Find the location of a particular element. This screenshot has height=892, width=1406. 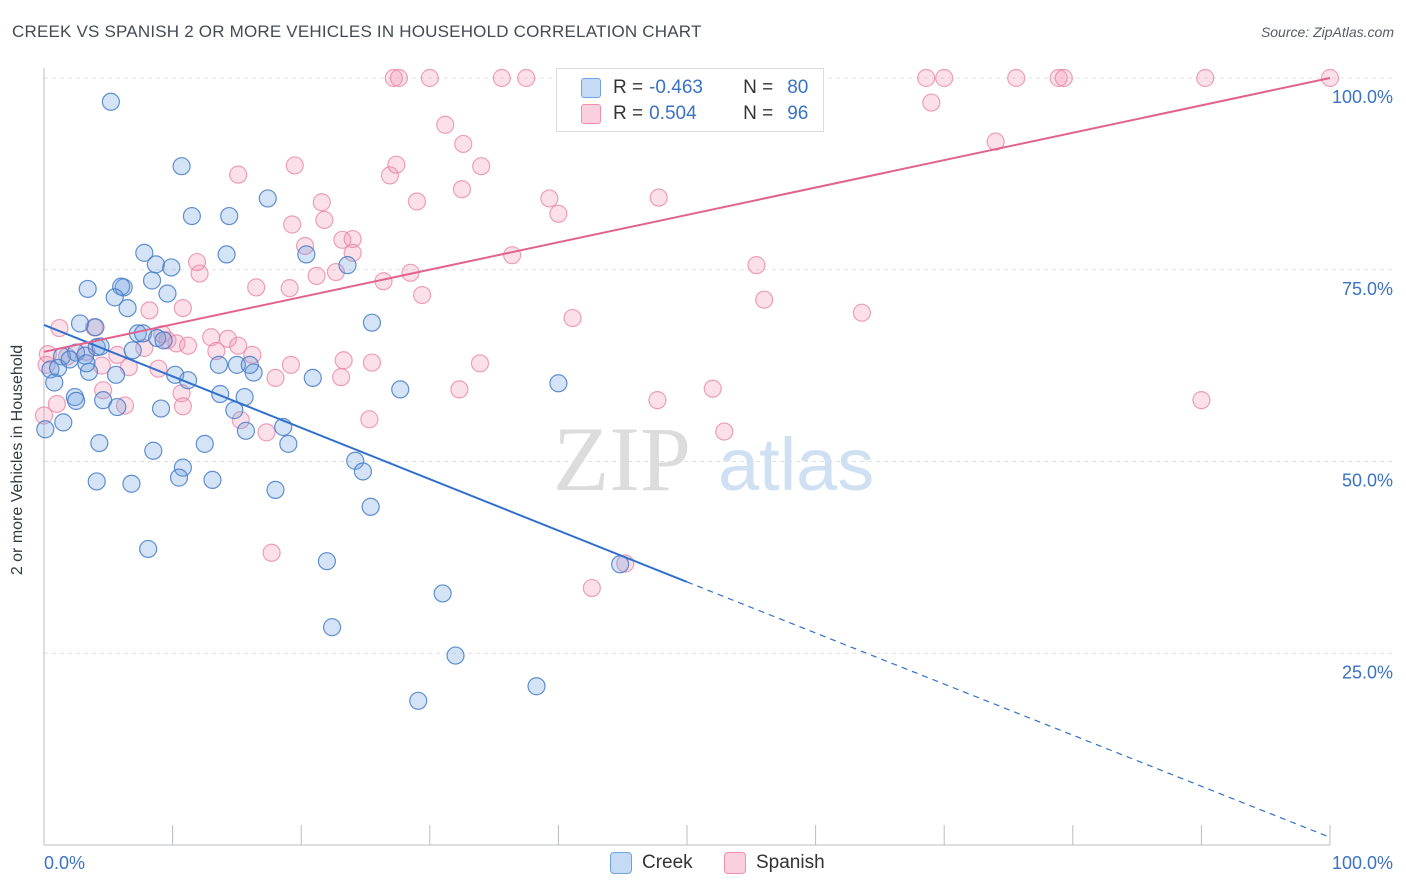

legend-r-label: R = is located at coordinates (628, 87).